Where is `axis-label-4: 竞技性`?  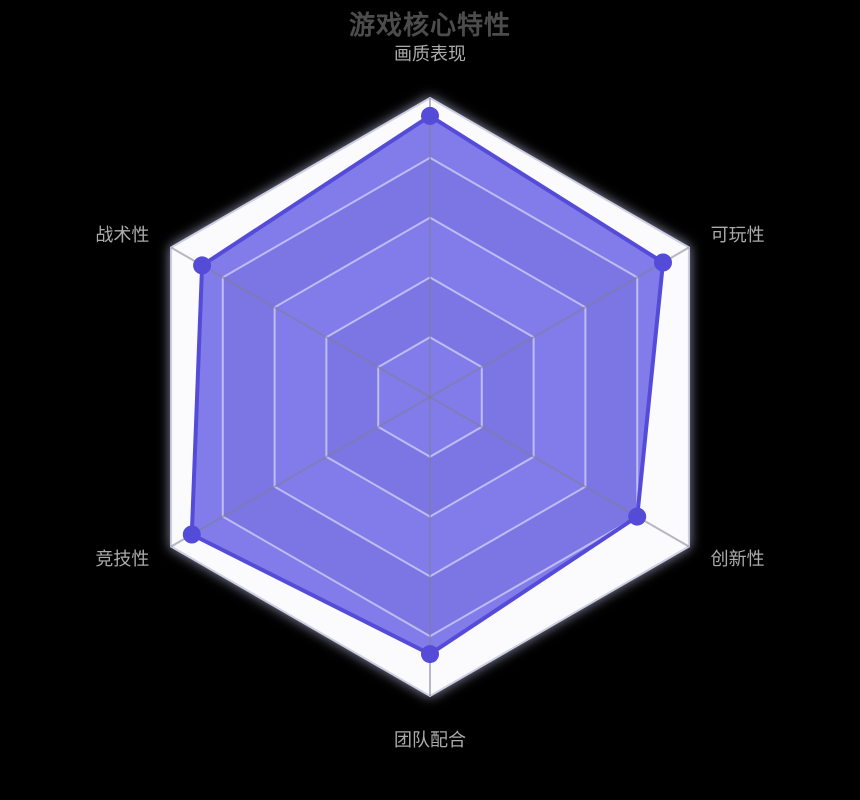
axis-label-4: 竞技性 is located at coordinates (122, 559).